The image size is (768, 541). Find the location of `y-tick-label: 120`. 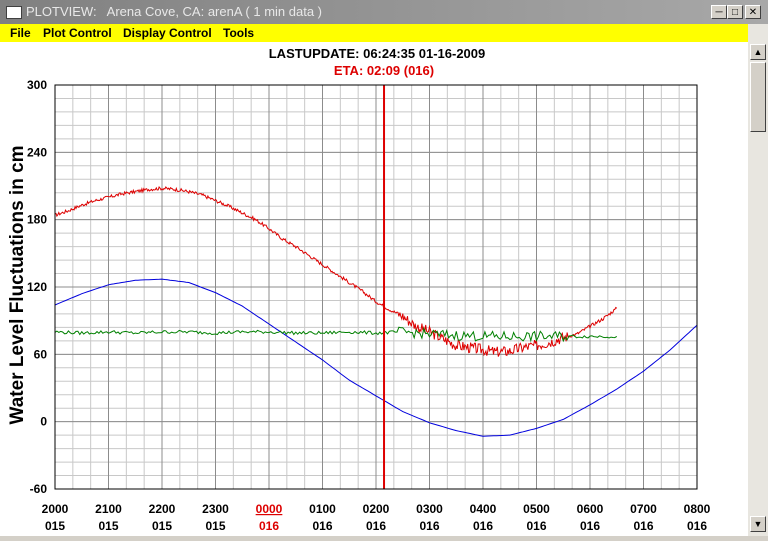

y-tick-label: 120 is located at coordinates (37, 287).